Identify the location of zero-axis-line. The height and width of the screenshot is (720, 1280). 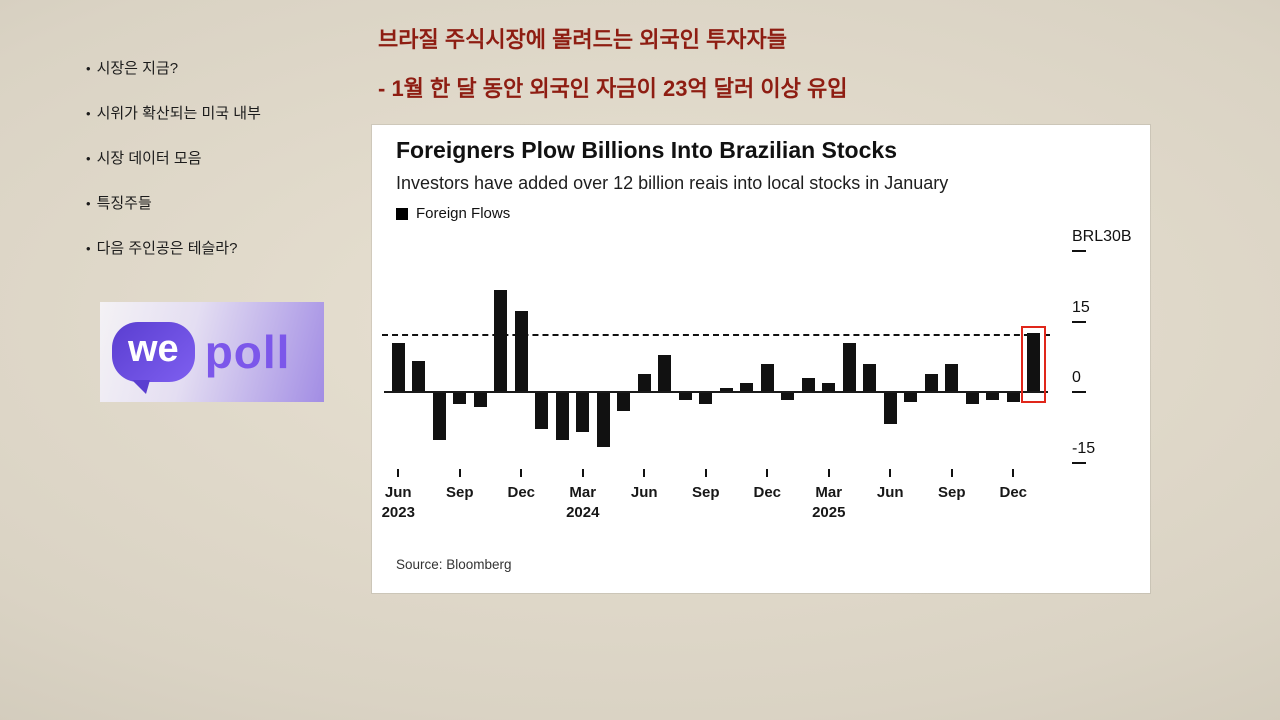
(716, 392).